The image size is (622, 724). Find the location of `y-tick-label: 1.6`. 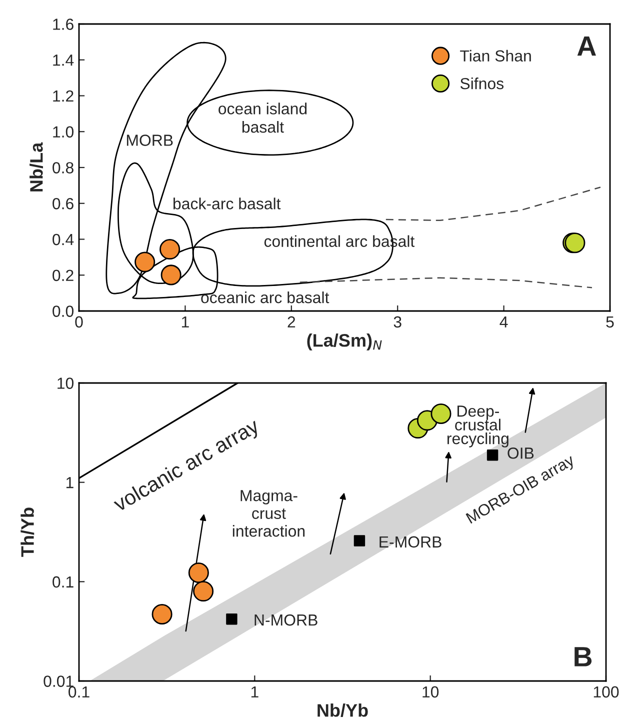

y-tick-label: 1.6 is located at coordinates (63, 24).